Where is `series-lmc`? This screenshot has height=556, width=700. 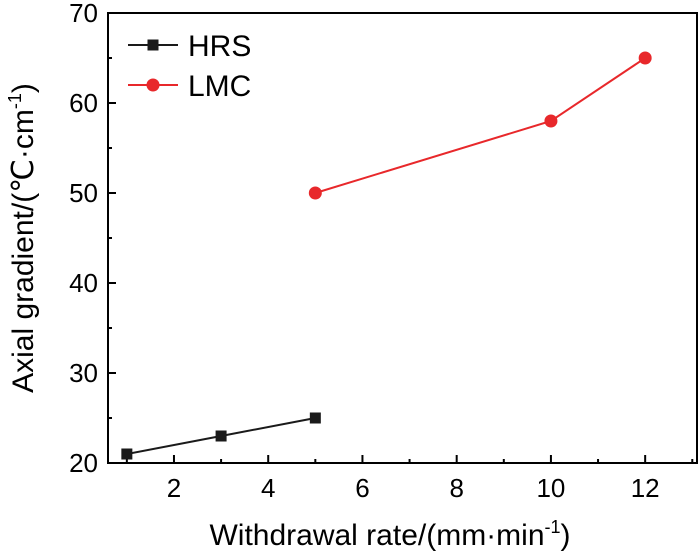 series-lmc is located at coordinates (480, 125).